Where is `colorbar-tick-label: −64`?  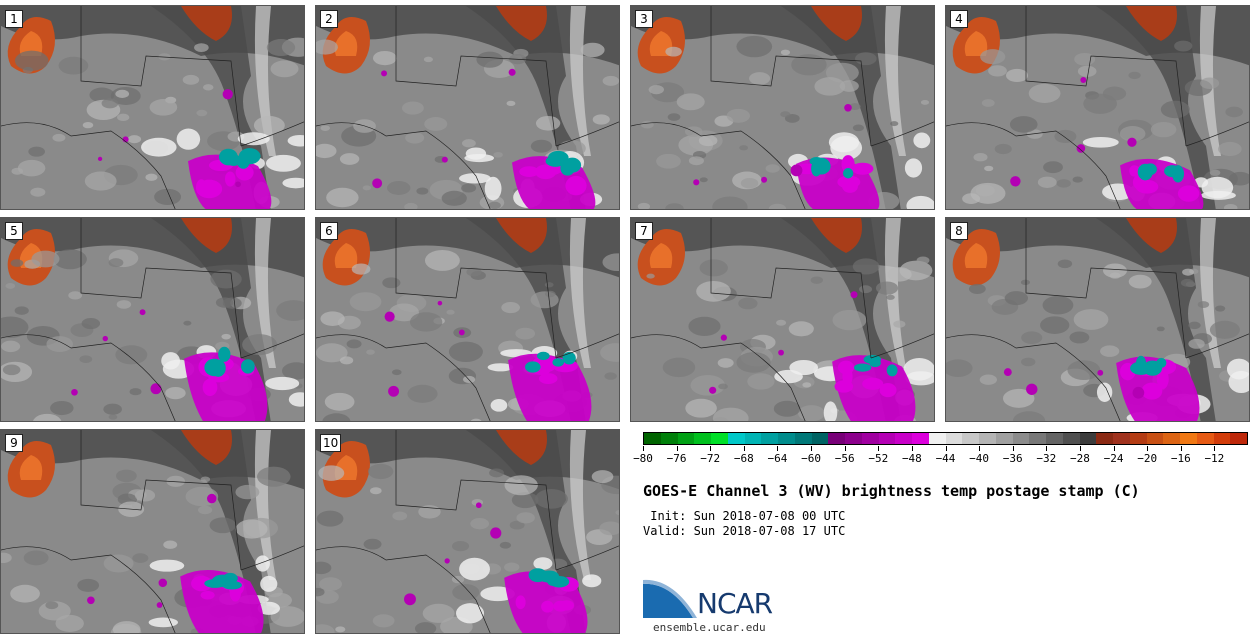
colorbar-tick-label: −64 is located at coordinates (777, 458).